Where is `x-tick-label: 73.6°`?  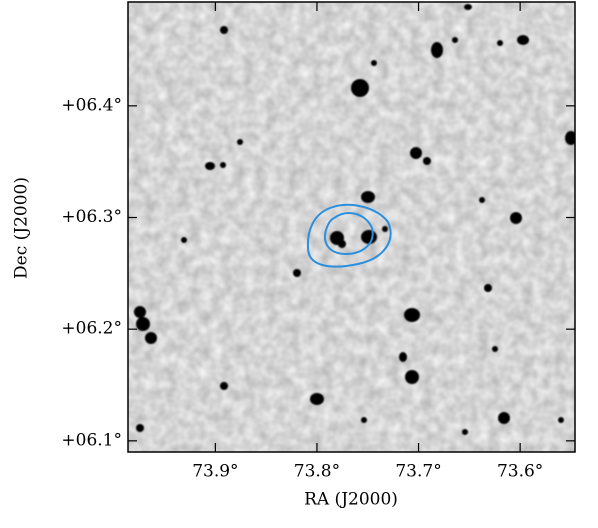 x-tick-label: 73.6° is located at coordinates (520, 472).